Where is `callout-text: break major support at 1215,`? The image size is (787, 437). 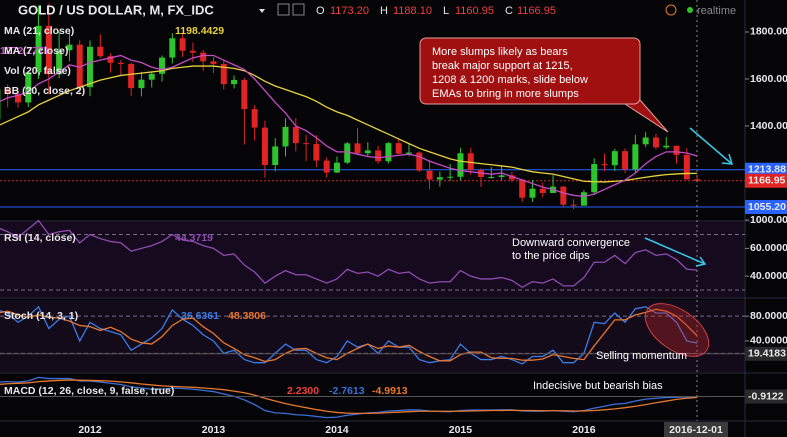 callout-text: break major support at 1215, is located at coordinates (502, 66).